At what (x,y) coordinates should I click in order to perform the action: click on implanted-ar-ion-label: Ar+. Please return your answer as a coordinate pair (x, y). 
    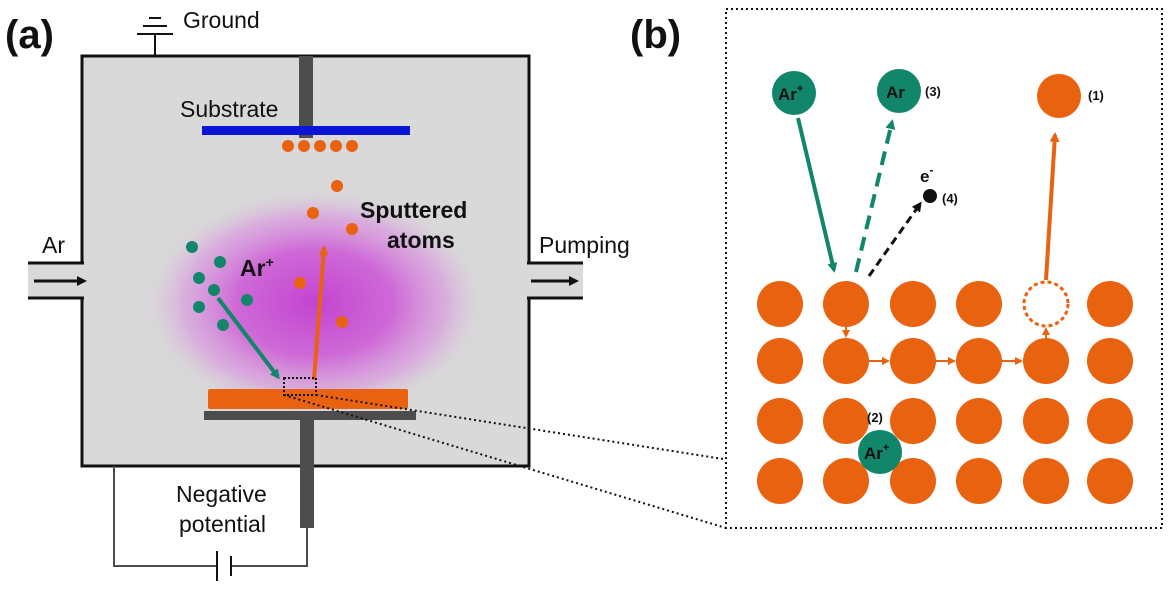
    Looking at the image, I should click on (876, 452).